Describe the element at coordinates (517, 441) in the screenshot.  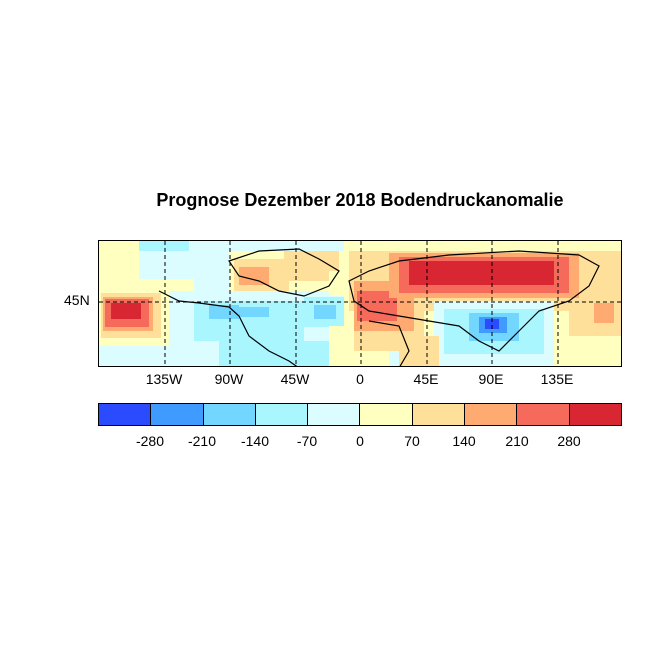
I see `colorbar-label: 210` at that location.